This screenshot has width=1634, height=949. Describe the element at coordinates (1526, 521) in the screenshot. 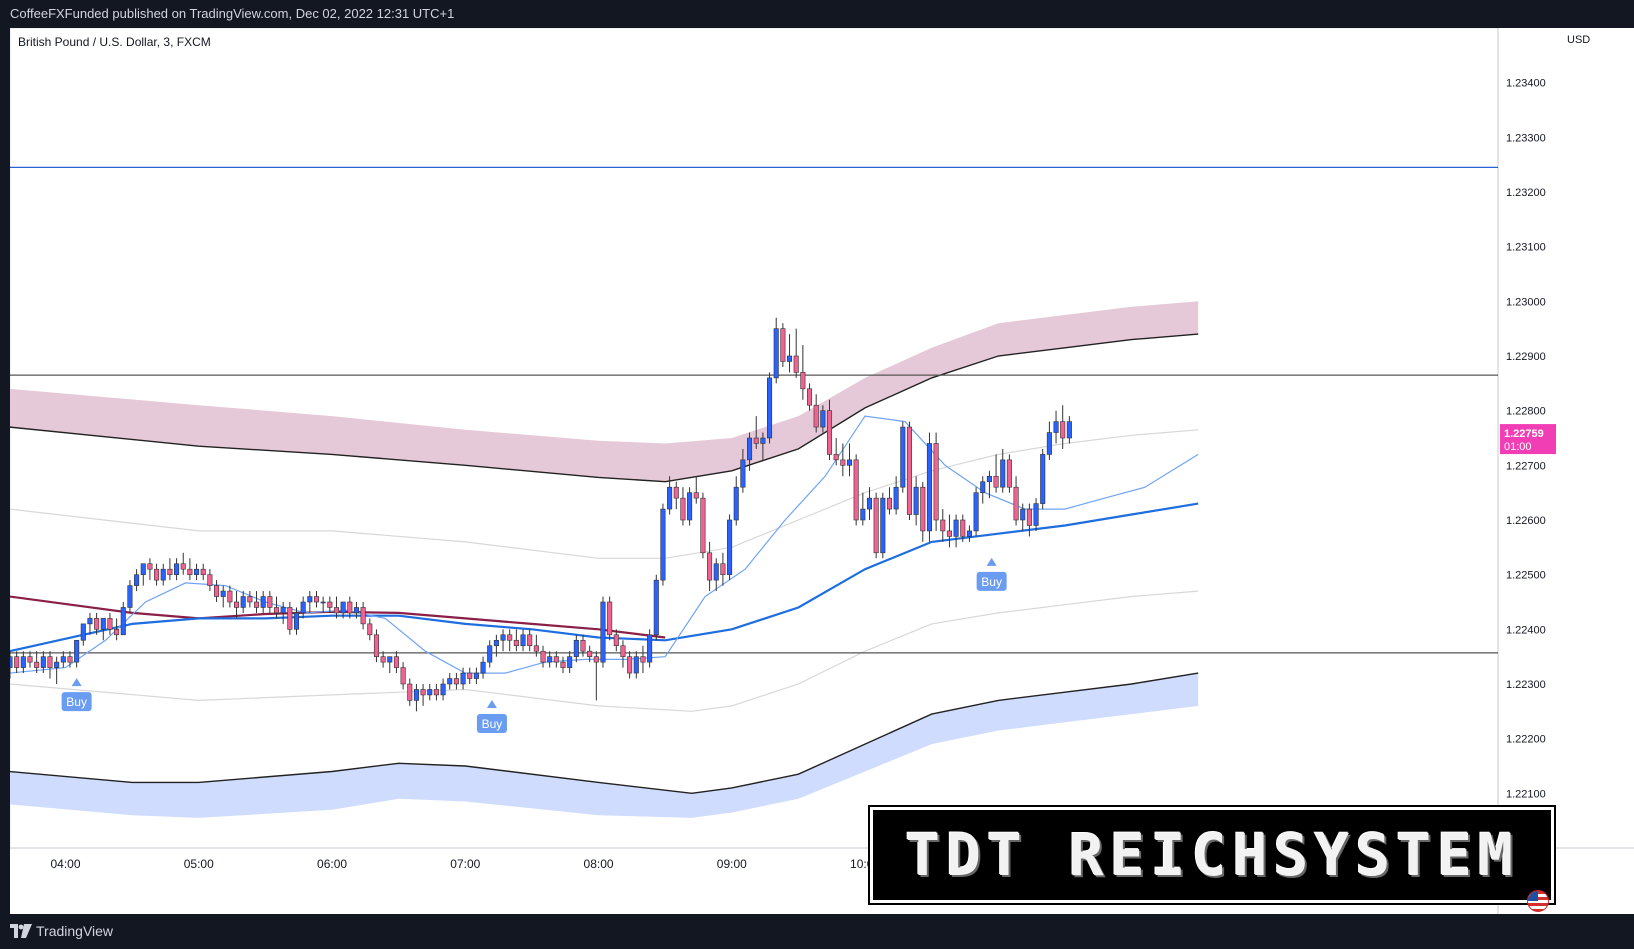

I see `y-tick-8: 1.22600` at that location.